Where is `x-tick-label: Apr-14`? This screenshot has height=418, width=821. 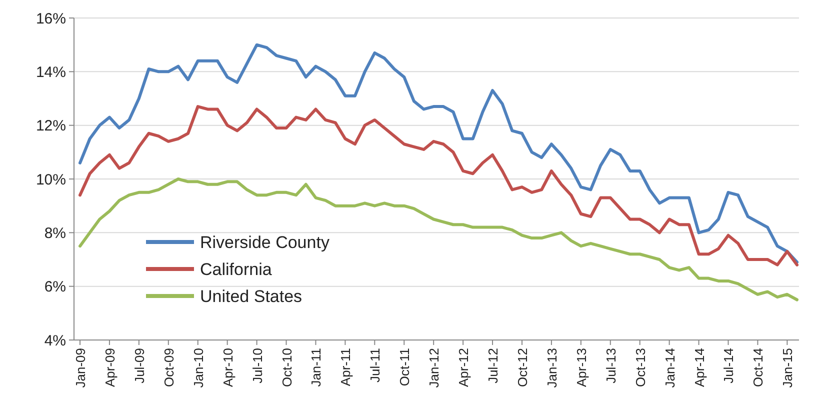
x-tick-label: Apr-14 is located at coordinates (699, 368).